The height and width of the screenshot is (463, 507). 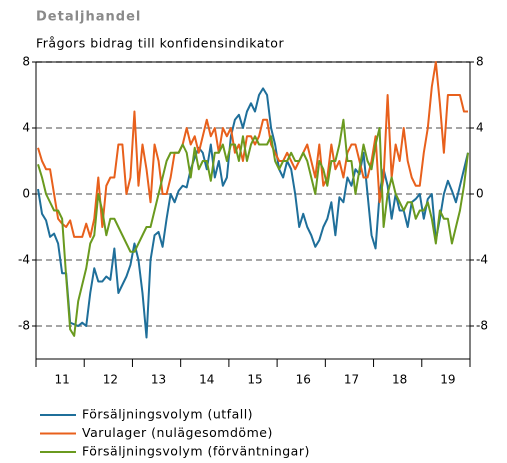 I want to click on y-tick-label: -8, so click(x=24, y=326).